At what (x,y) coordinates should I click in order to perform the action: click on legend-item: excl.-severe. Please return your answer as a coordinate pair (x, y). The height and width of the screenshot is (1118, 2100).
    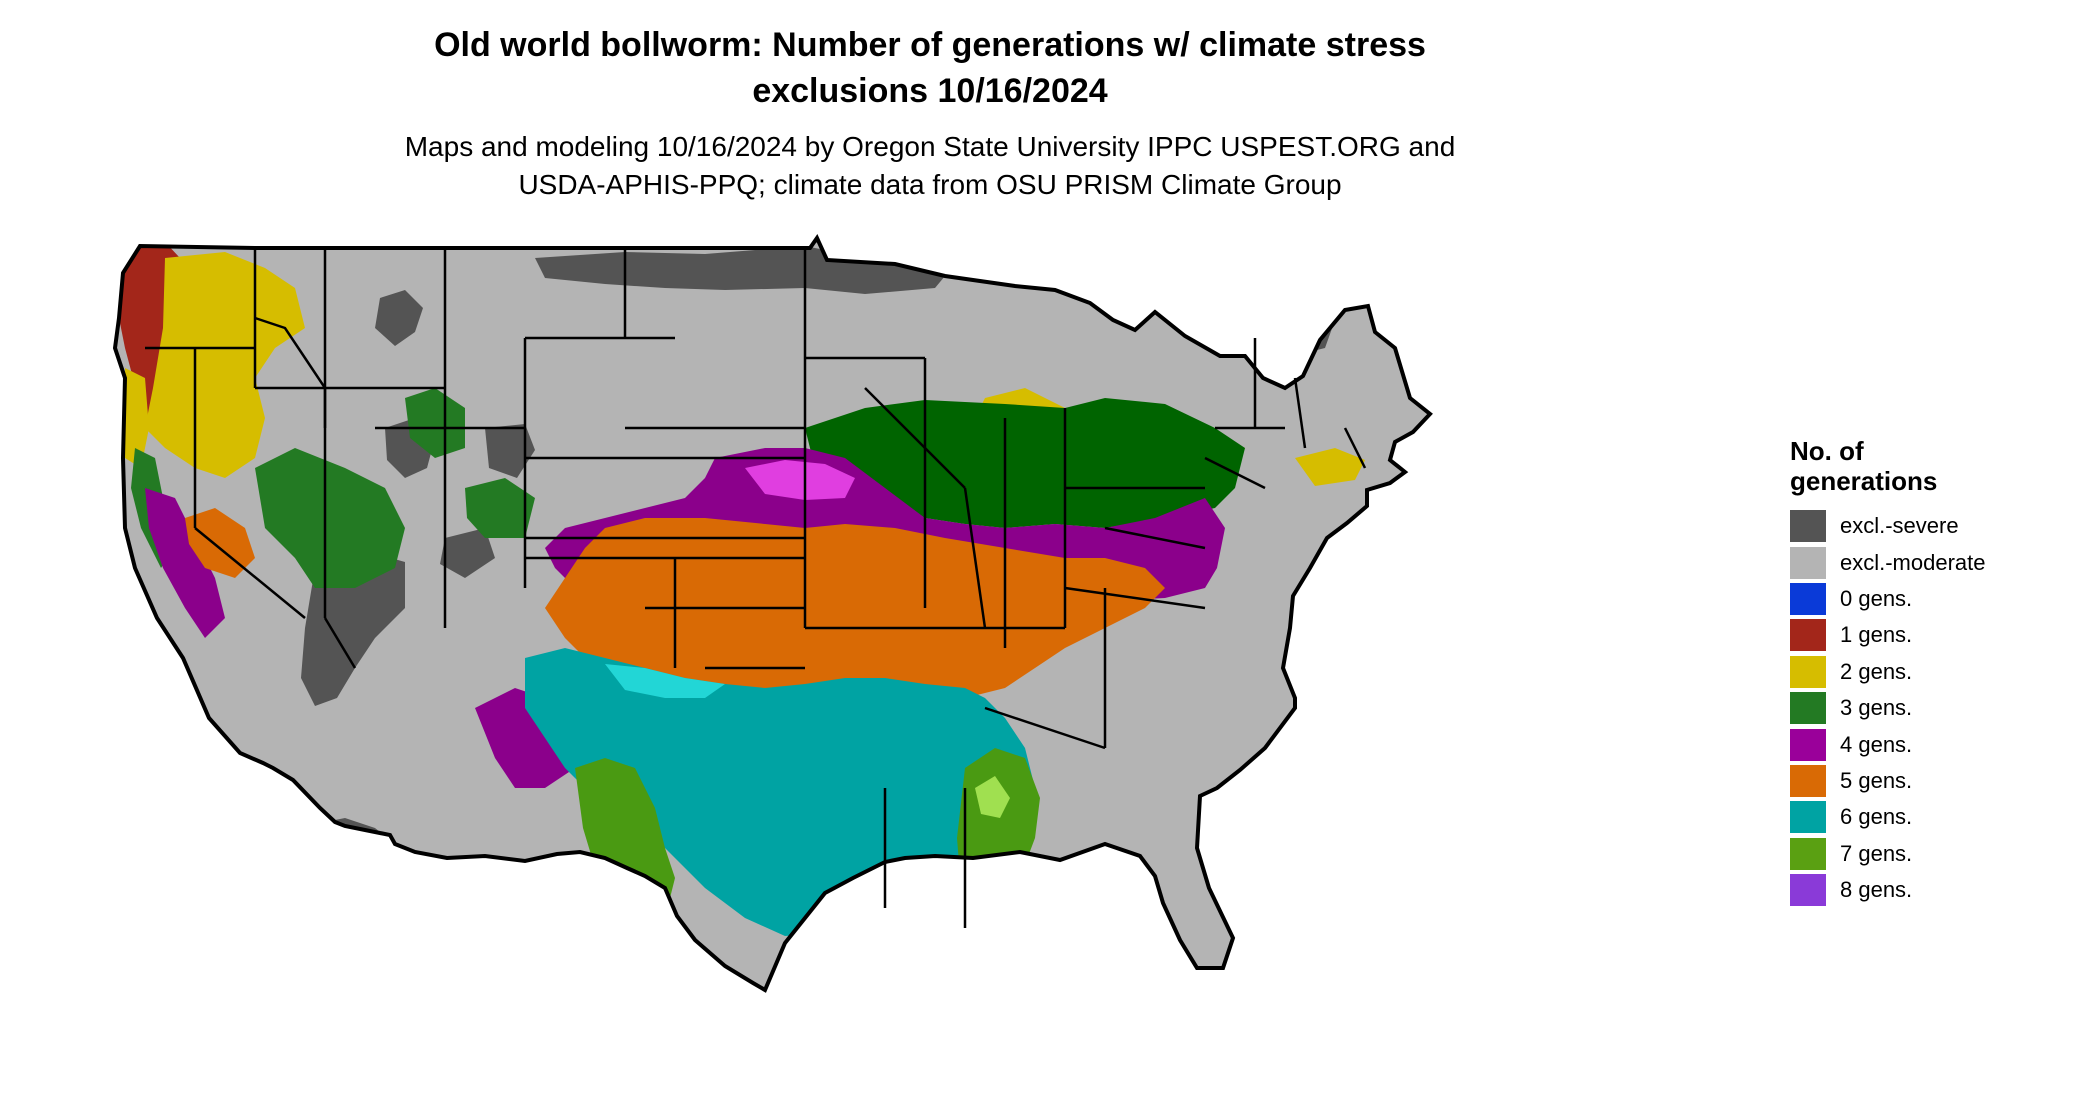
    Looking at the image, I should click on (1935, 526).